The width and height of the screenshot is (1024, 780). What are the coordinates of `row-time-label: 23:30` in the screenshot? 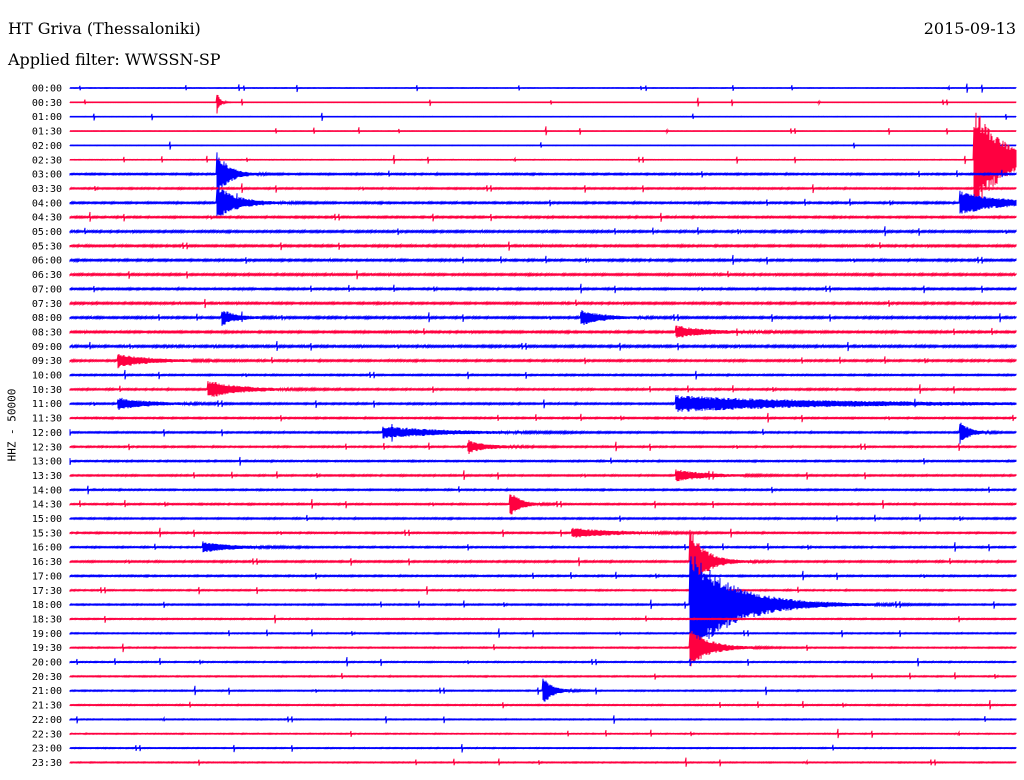 It's located at (47, 763).